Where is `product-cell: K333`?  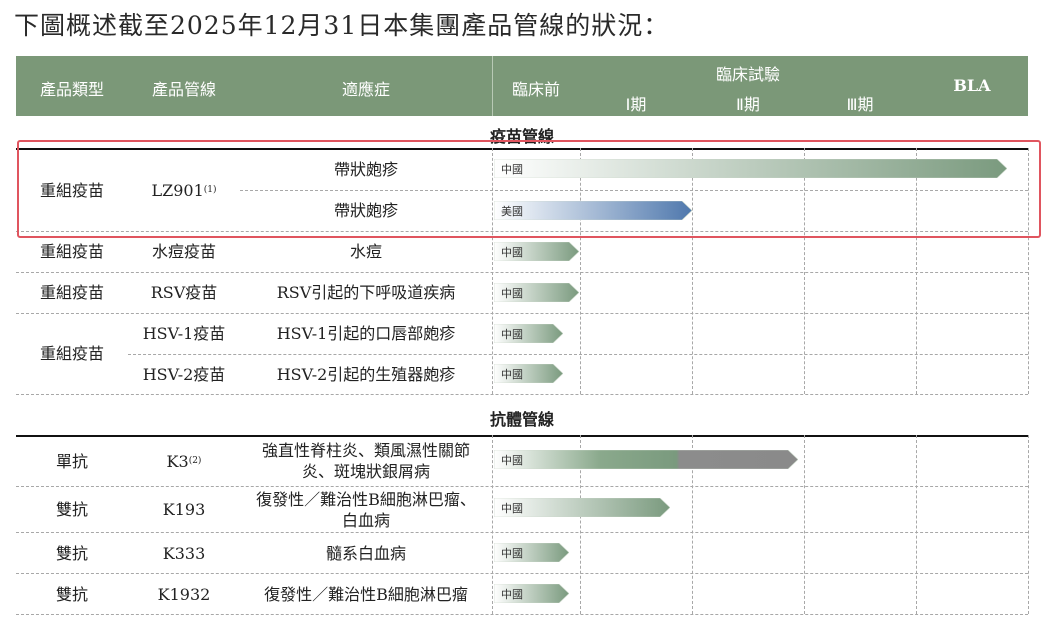
product-cell: K333 is located at coordinates (184, 553).